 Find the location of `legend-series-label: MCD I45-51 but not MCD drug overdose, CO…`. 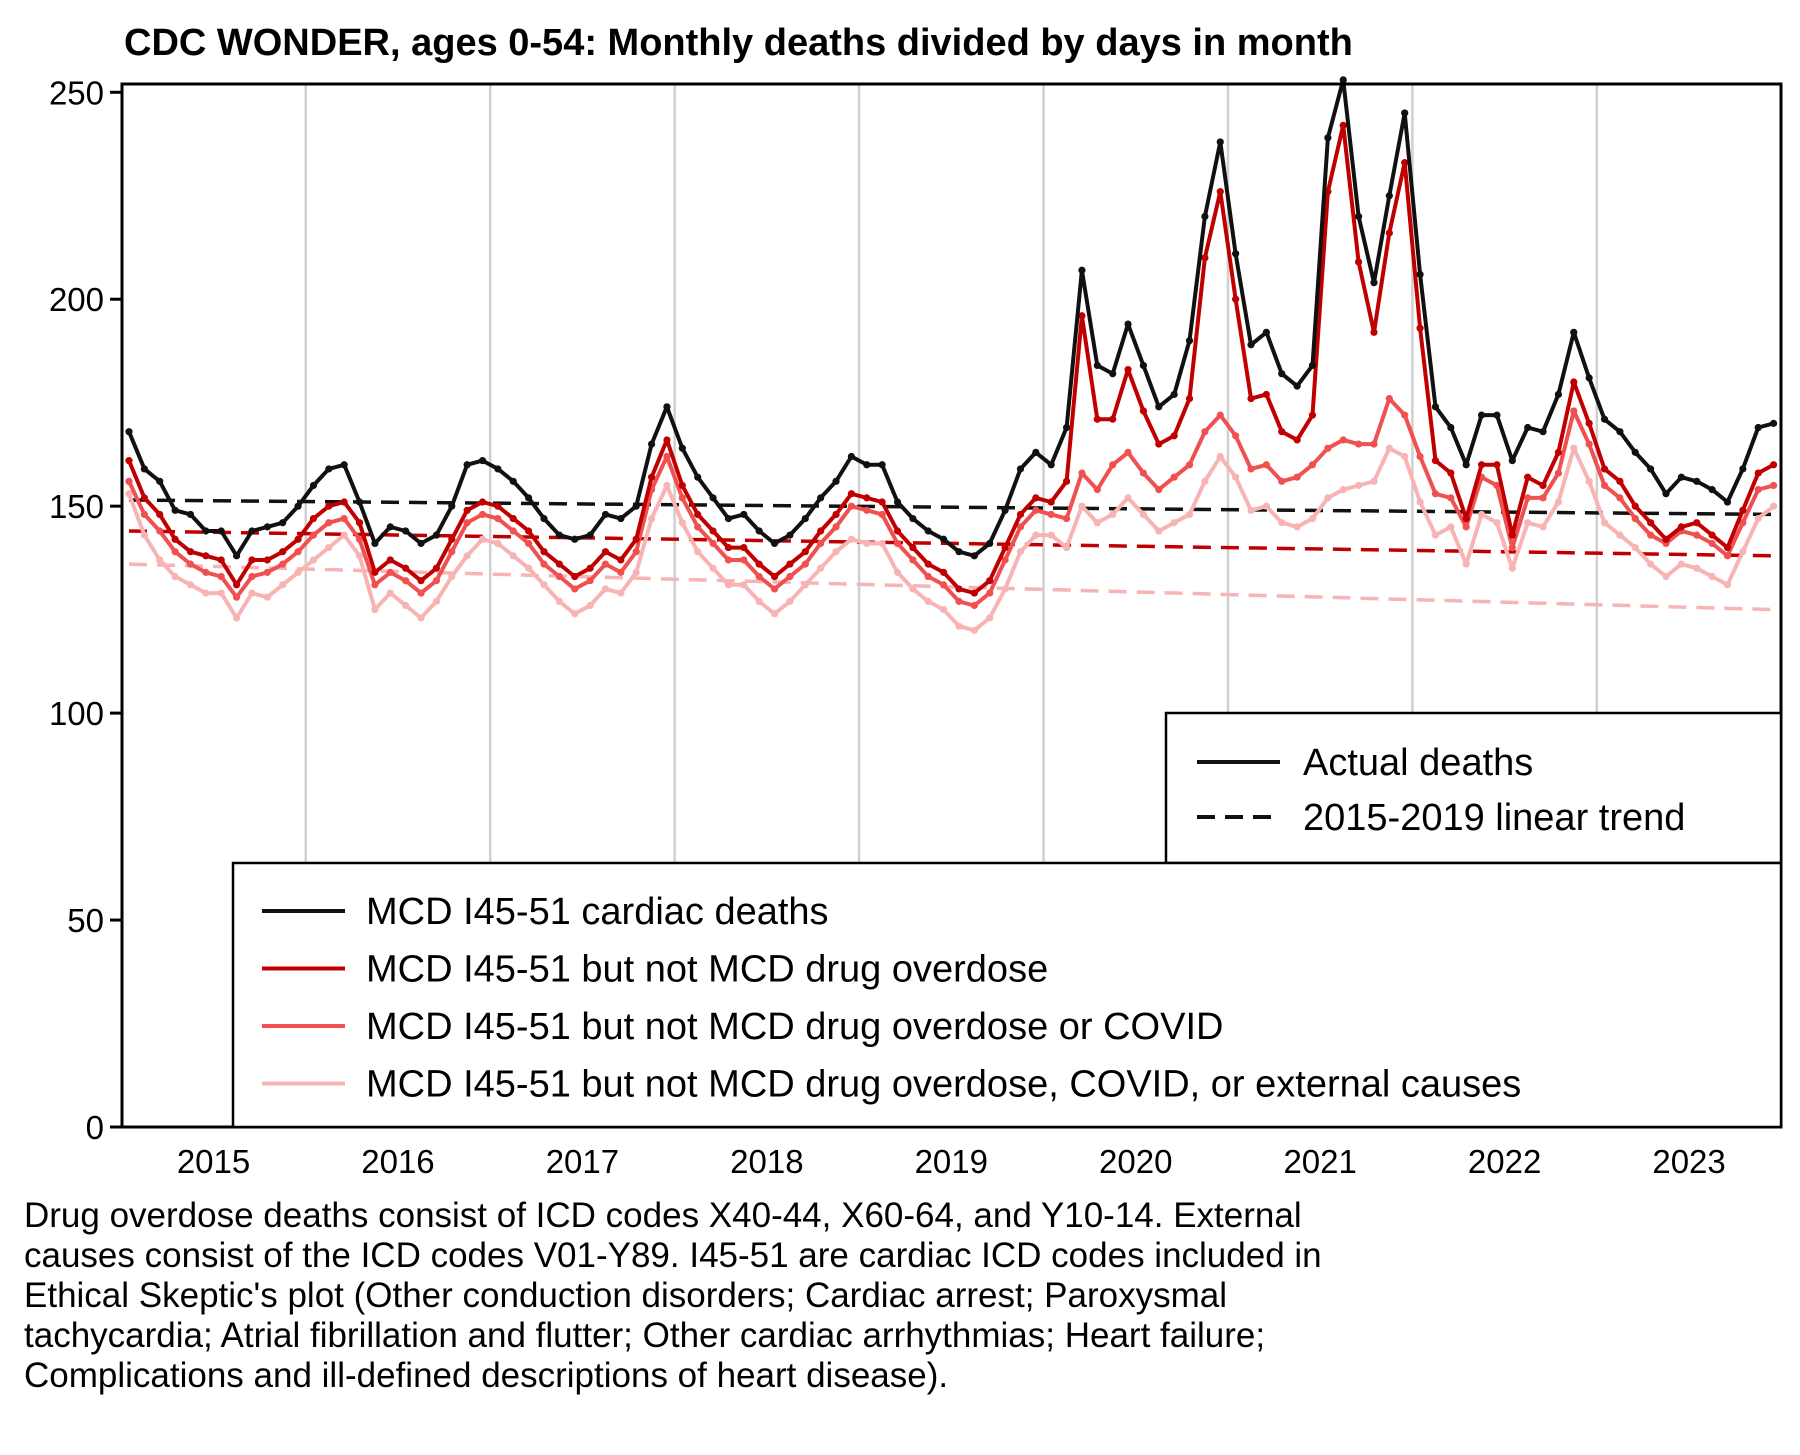

legend-series-label: MCD I45-51 but not MCD drug overdose, CO… is located at coordinates (943, 1085).